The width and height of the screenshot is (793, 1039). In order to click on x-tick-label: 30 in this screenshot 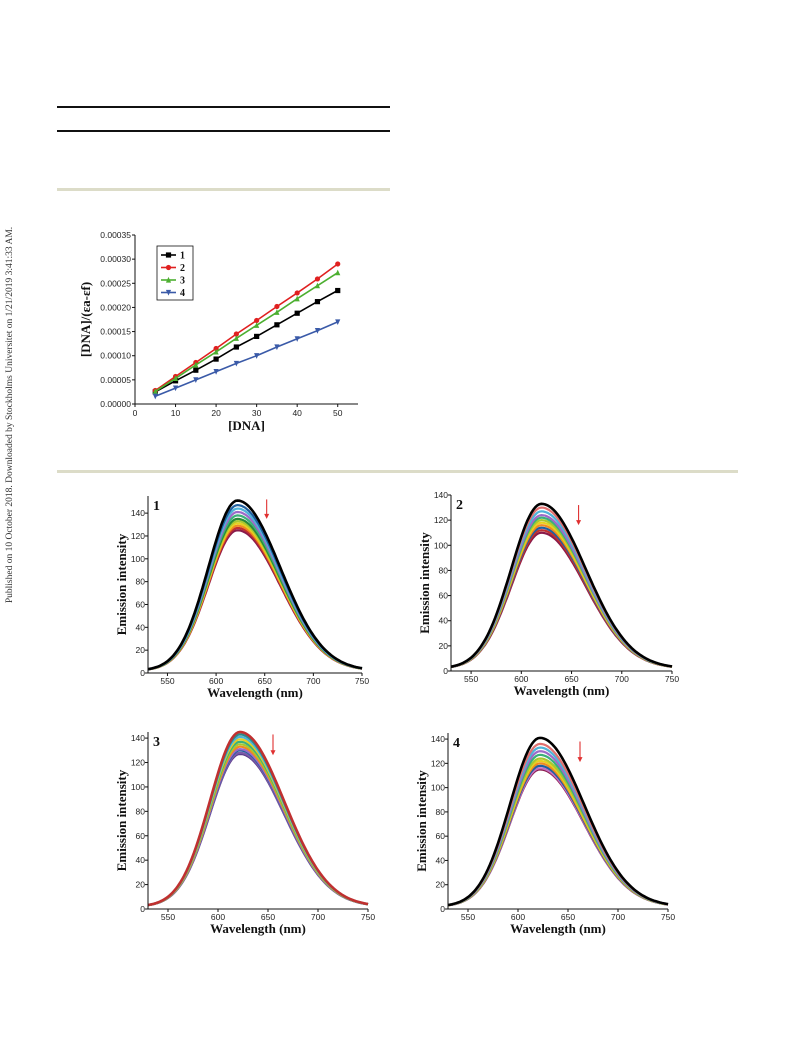, I will do `click(257, 413)`.